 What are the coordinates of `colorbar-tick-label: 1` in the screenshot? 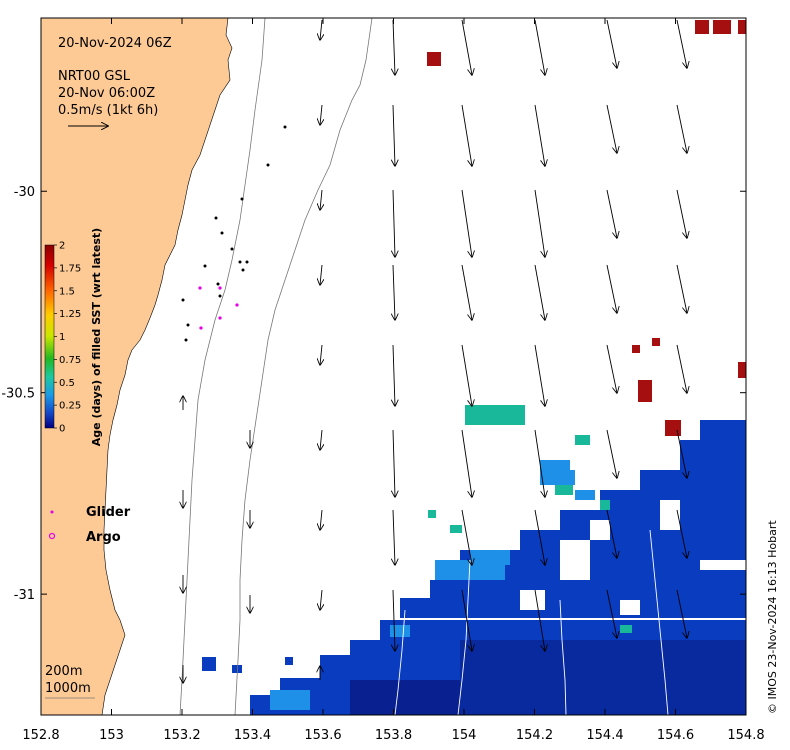 It's located at (62, 337).